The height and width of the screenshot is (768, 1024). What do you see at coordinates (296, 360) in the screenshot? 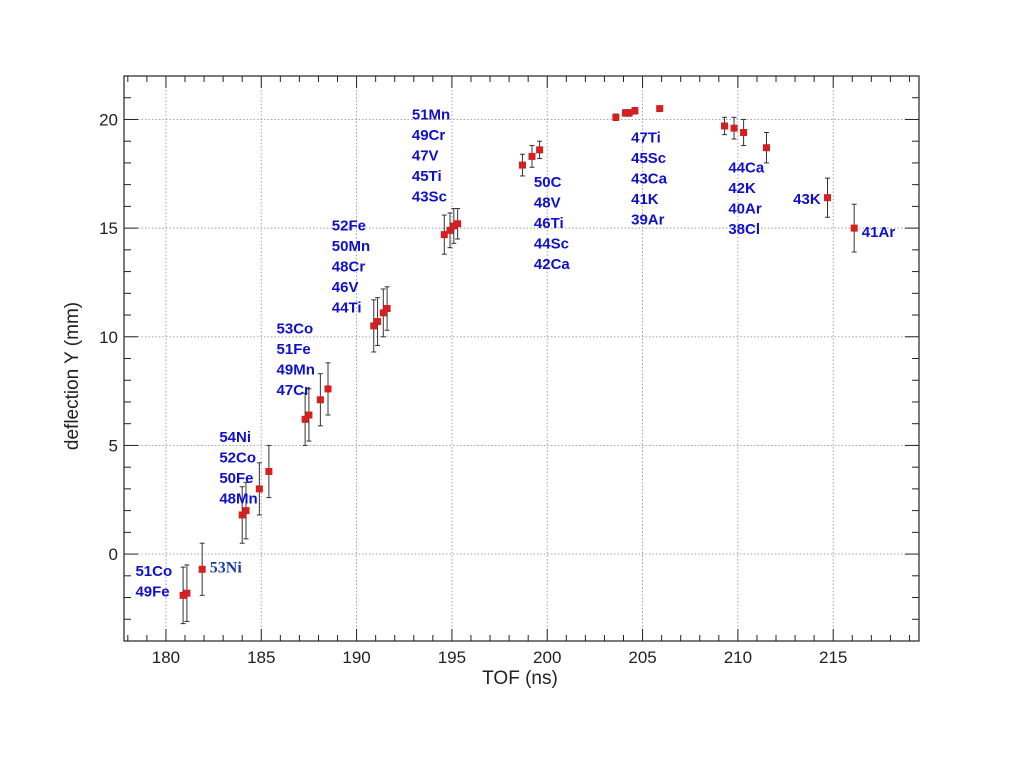
I see `isotope-label: 53Co 51Fe 49Mn 47Cr` at bounding box center [296, 360].